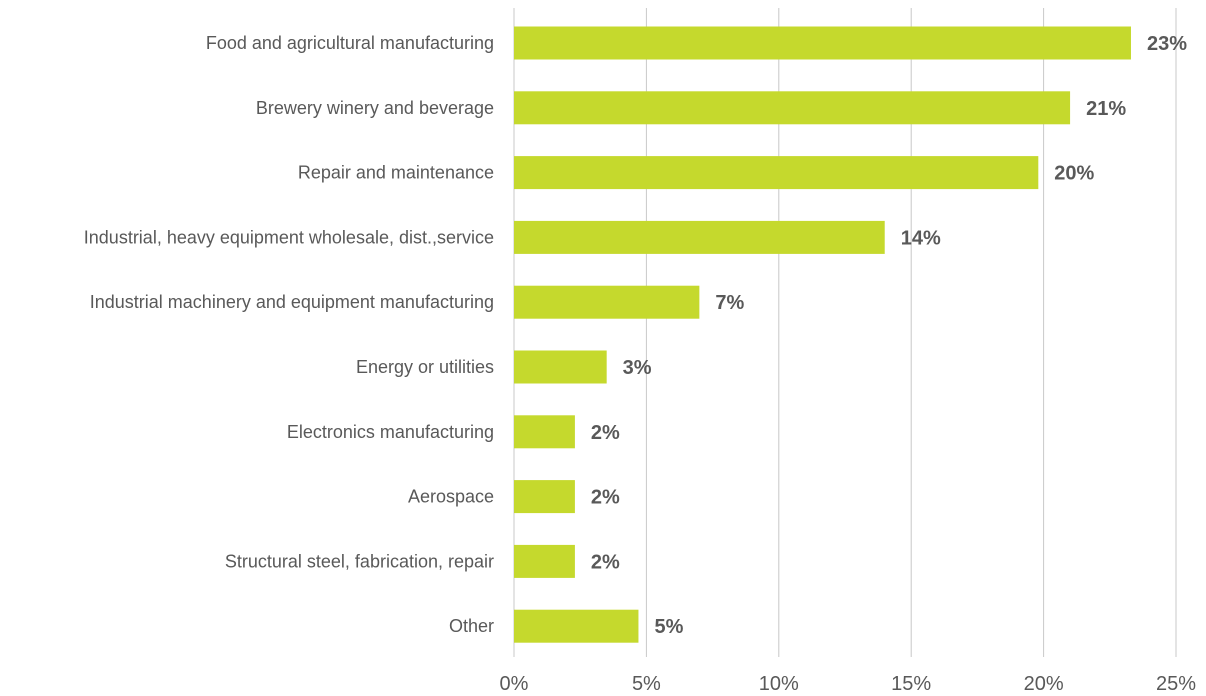 Image resolution: width=1206 pixels, height=696 pixels. What do you see at coordinates (1176, 684) in the screenshot?
I see `x-tick-label: 25%` at bounding box center [1176, 684].